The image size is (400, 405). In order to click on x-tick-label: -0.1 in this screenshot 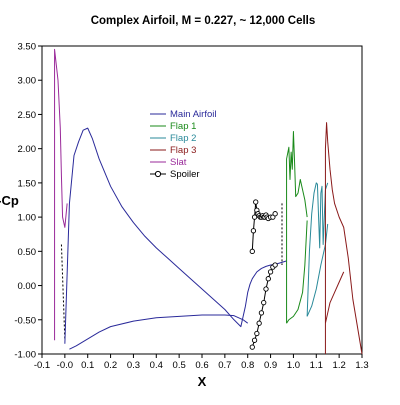, I will do `click(42, 365)`.